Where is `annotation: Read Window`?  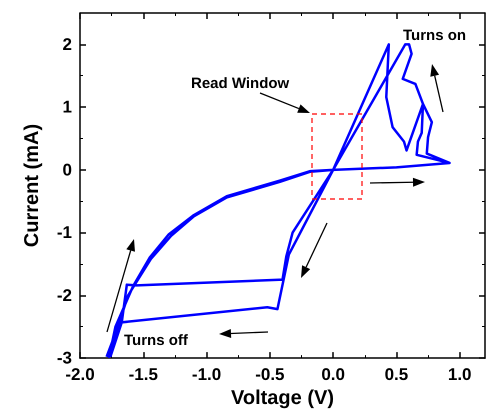 annotation: Read Window is located at coordinates (240, 83).